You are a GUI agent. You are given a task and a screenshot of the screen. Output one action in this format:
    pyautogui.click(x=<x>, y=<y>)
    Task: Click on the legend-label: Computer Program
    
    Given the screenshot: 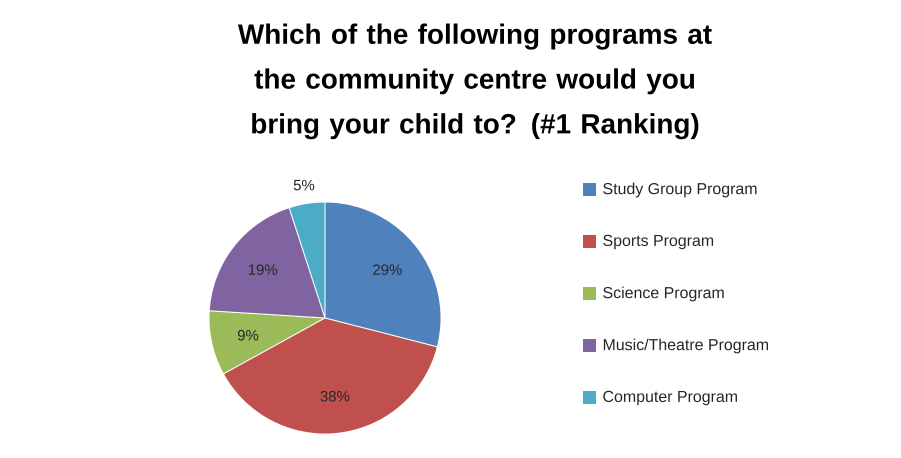 What is the action you would take?
    pyautogui.click(x=670, y=398)
    